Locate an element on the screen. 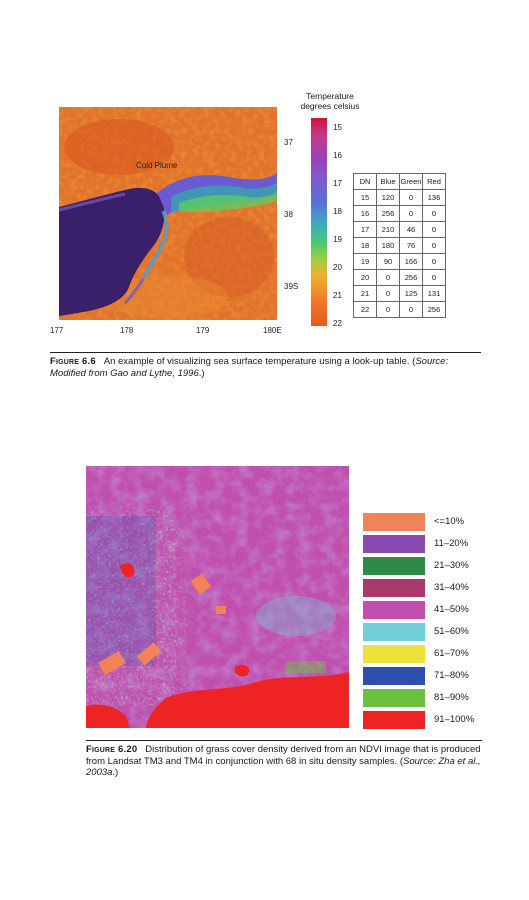 The image size is (529, 900). colorbar-tick-15: 15 is located at coordinates (337, 127).